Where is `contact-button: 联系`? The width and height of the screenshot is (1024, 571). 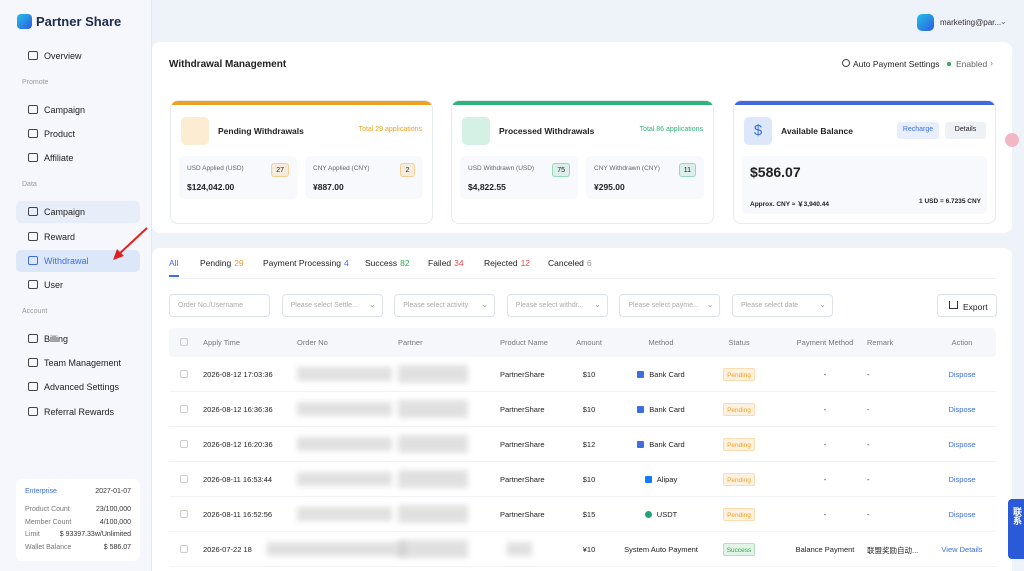
contact-button: 联系 is located at coordinates (1016, 529).